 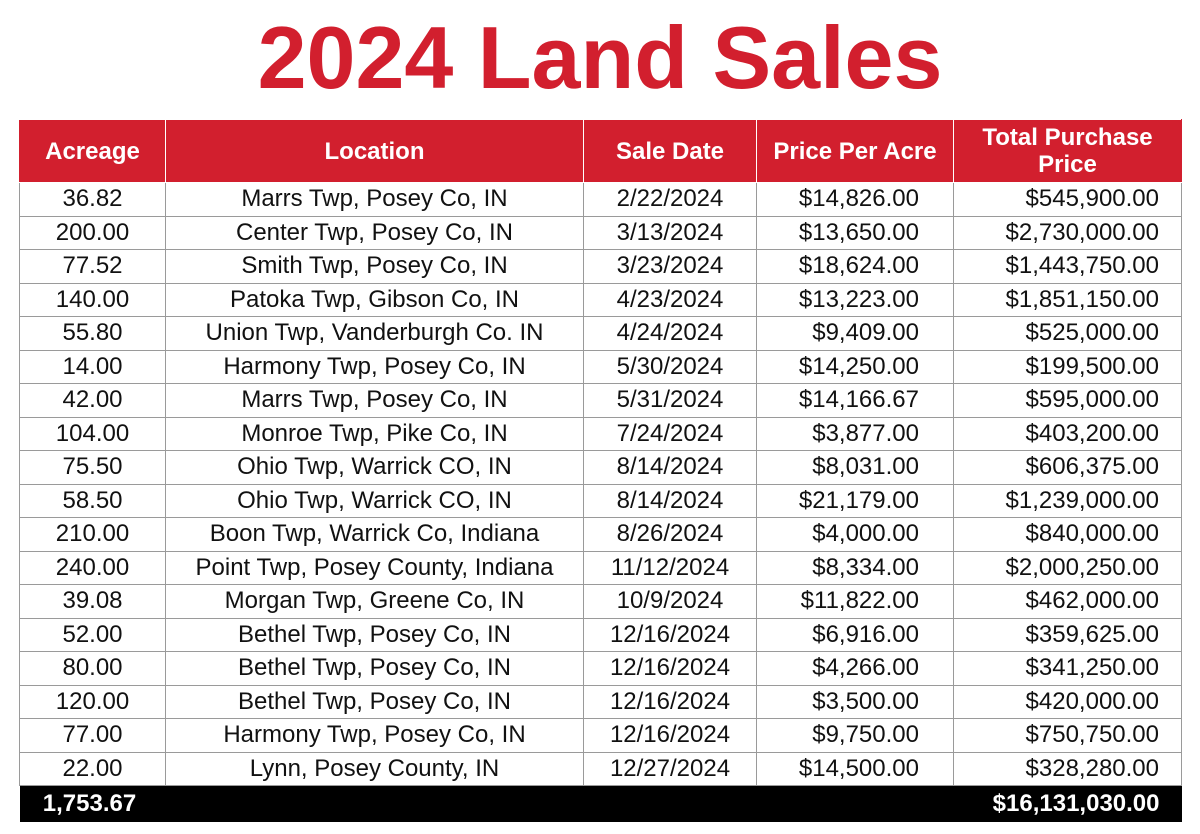 I want to click on cell-location: Boon Twp, Warrick Co, Indiana, so click(x=374, y=534).